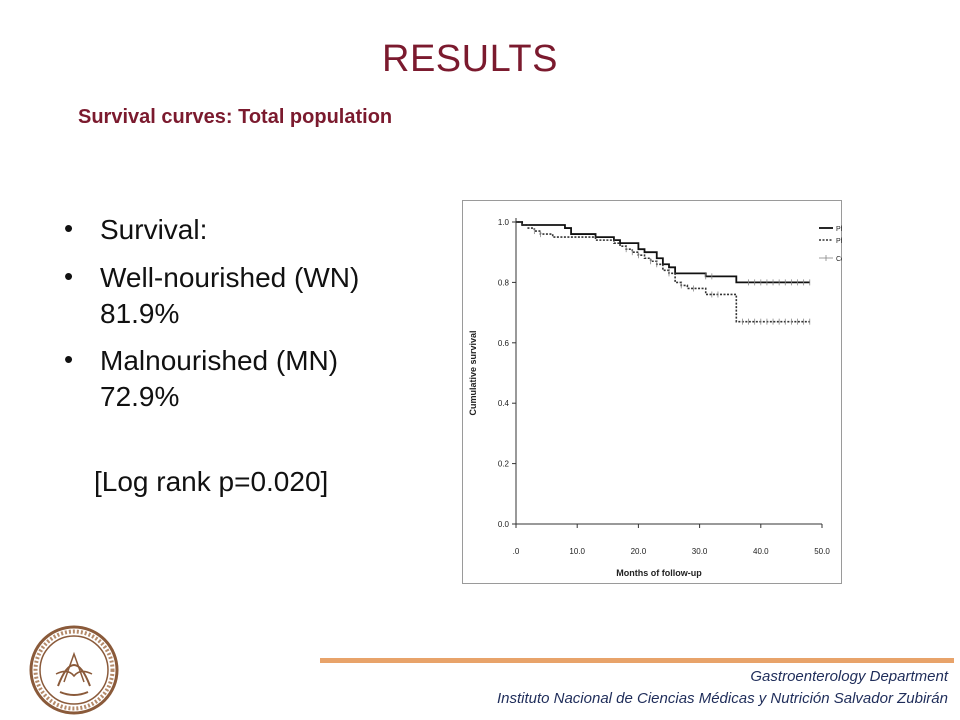  I want to click on x-tick-label: 50.0, so click(822, 551).